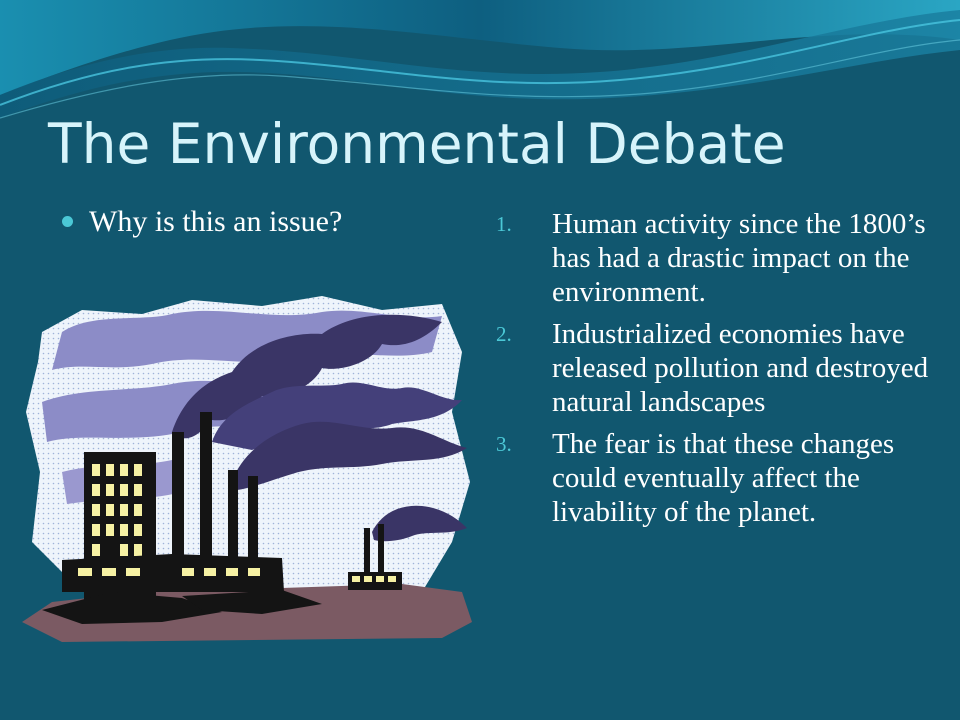 The height and width of the screenshot is (720, 960). Describe the element at coordinates (504, 444) in the screenshot. I see `list-item-number: 3.` at that location.